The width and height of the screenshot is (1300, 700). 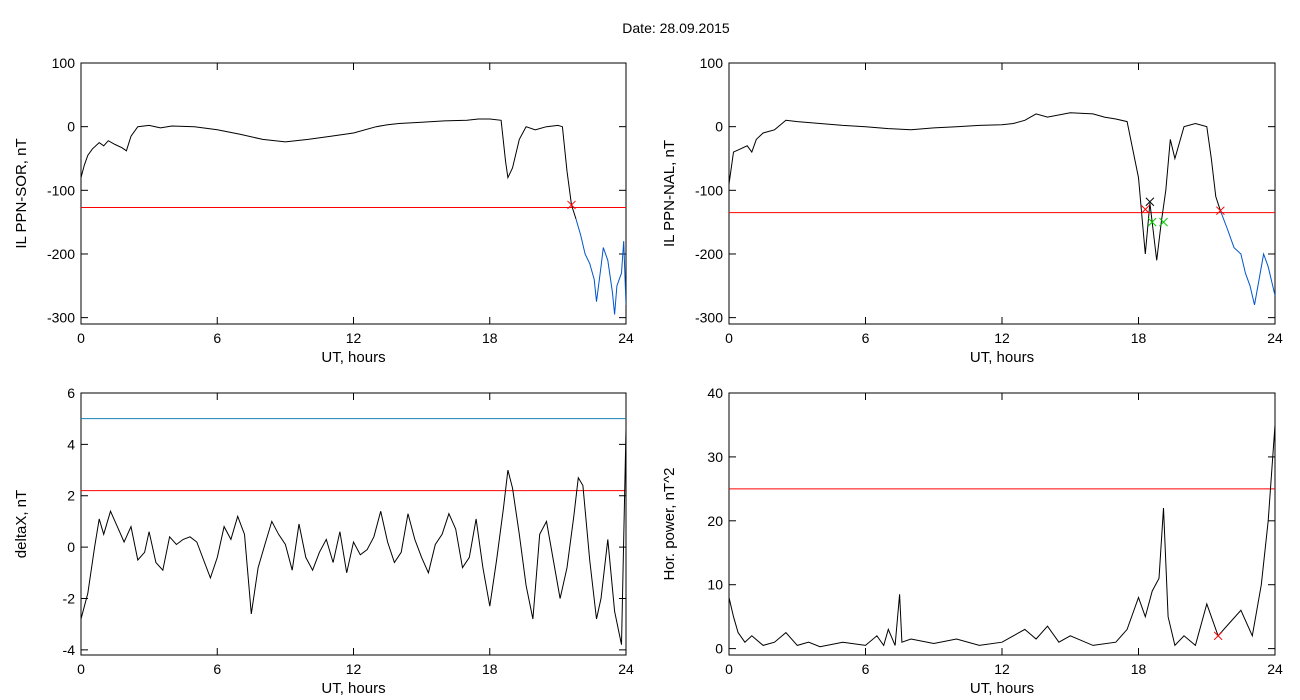 I want to click on y-tick-label: 40, so click(x=715, y=393).